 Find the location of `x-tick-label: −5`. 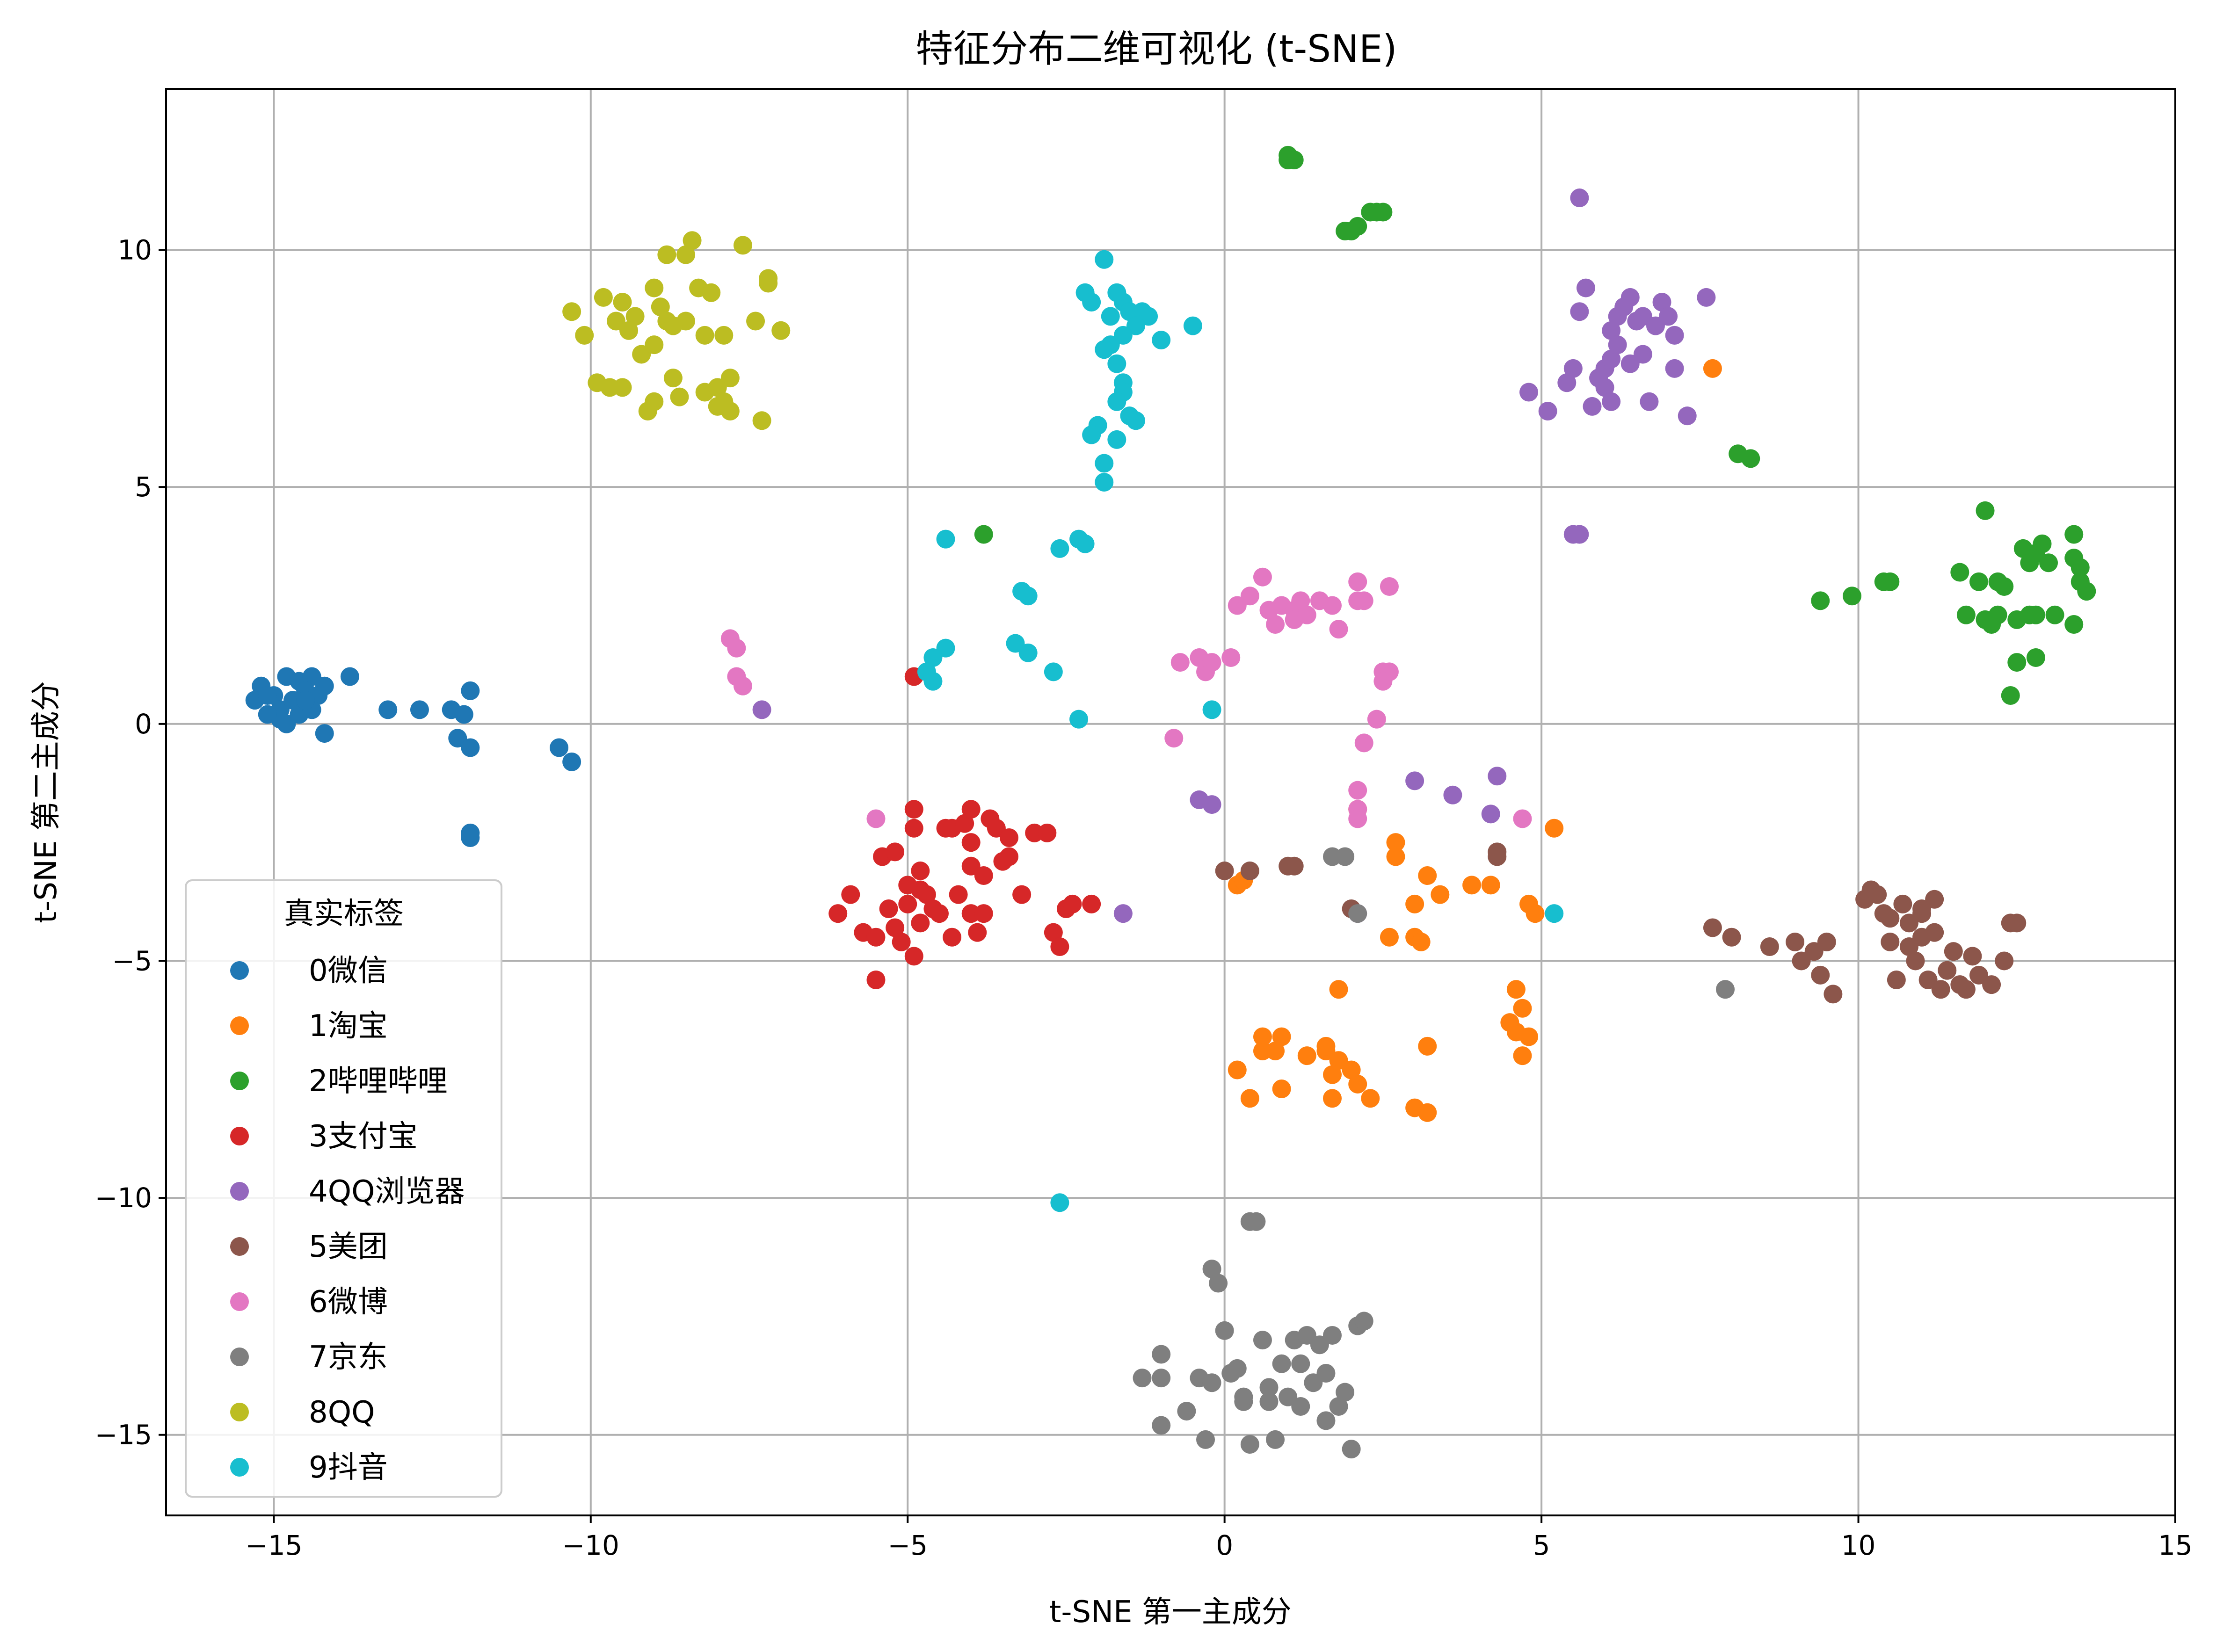

x-tick-label: −5 is located at coordinates (907, 1545).